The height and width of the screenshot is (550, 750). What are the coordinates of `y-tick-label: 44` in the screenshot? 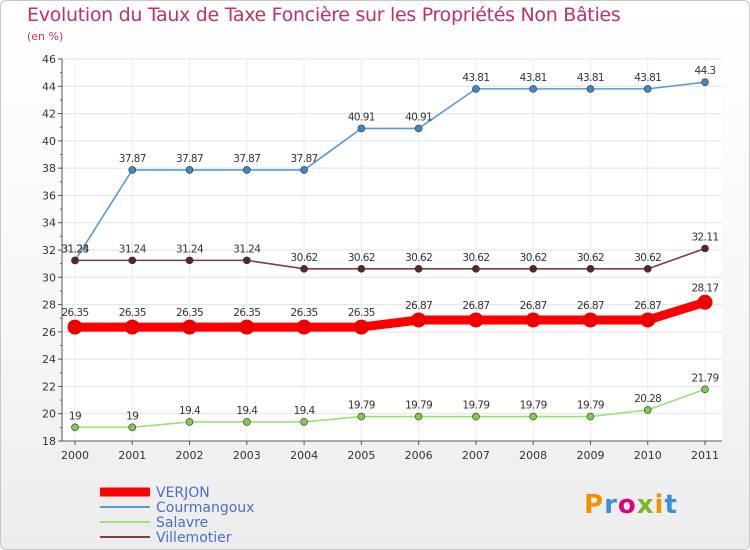 It's located at (49, 86).